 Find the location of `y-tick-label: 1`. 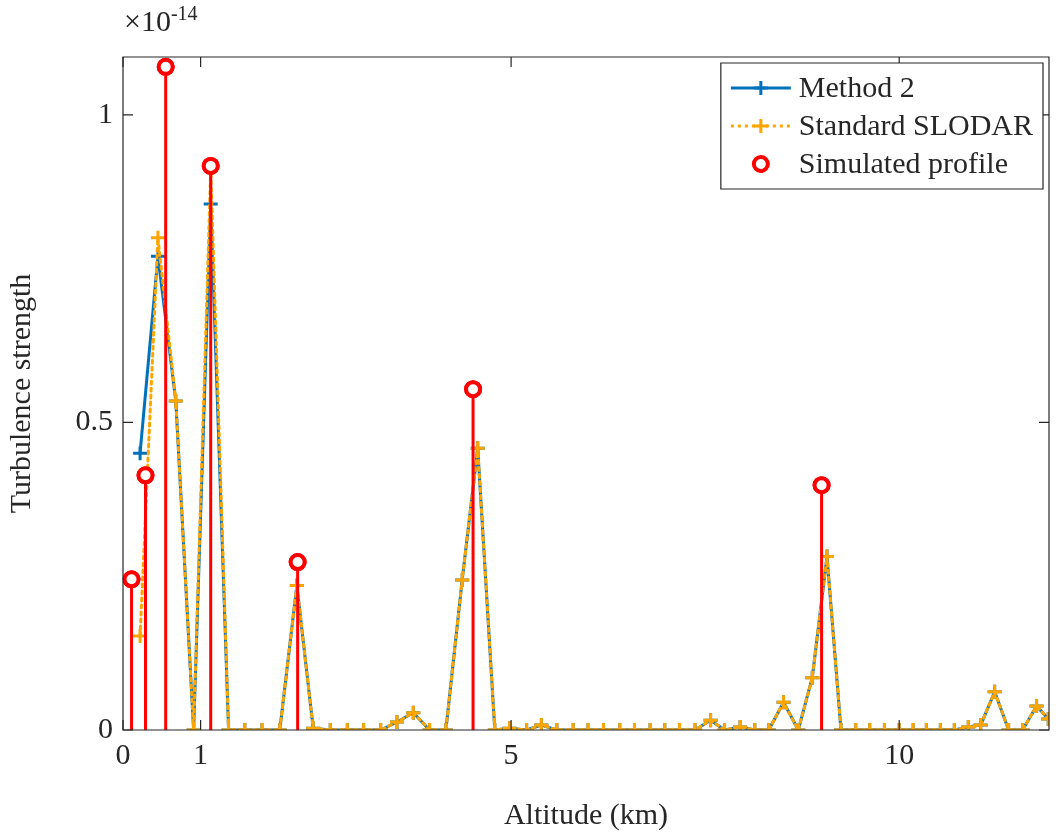

y-tick-label: 1 is located at coordinates (105, 112).